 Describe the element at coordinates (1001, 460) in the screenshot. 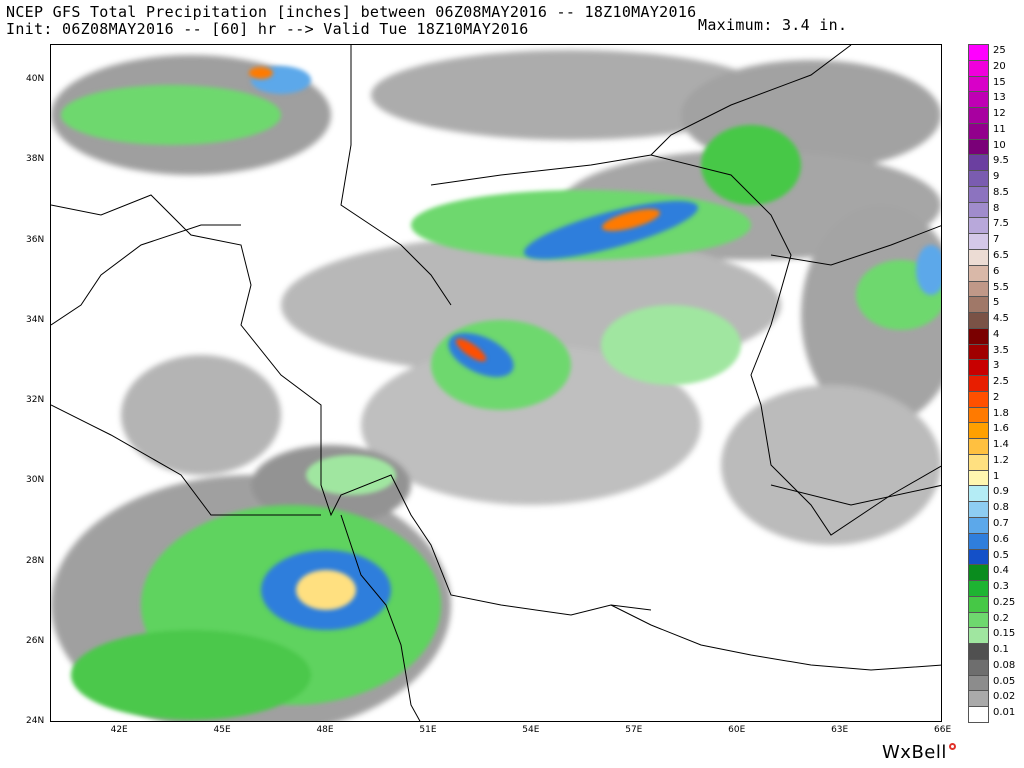

I see `legend-label: 1.2` at that location.